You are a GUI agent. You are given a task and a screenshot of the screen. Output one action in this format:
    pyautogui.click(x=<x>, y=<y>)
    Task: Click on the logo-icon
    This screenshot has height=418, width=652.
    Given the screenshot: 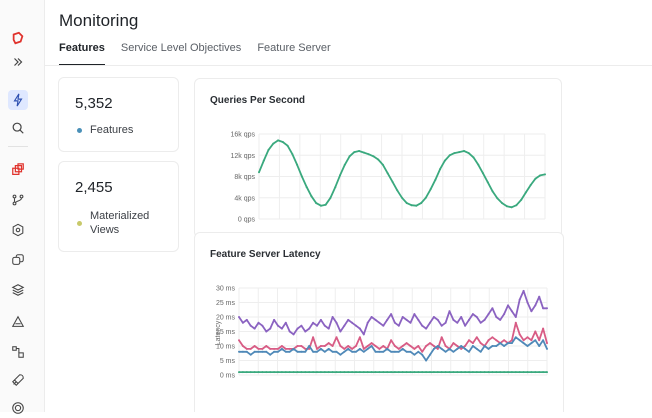 What is the action you would take?
    pyautogui.click(x=18, y=38)
    